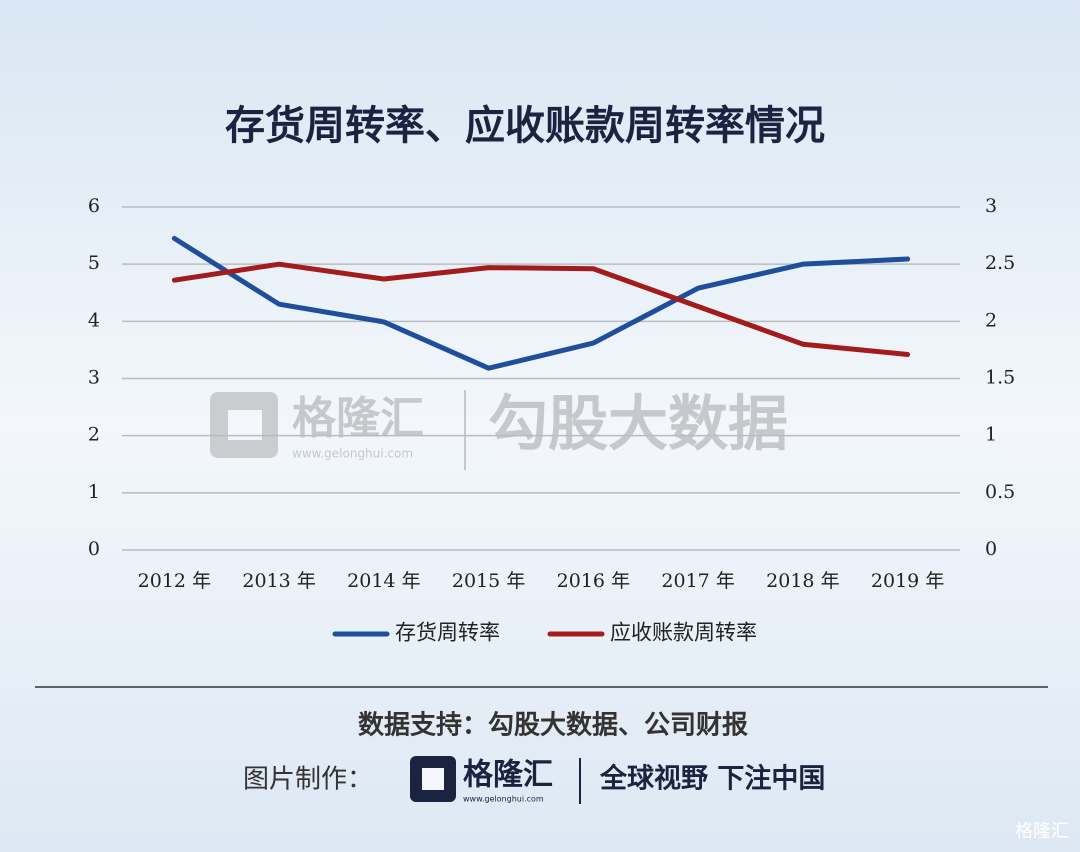  I want to click on y-tick-label: 3, so click(94, 378).